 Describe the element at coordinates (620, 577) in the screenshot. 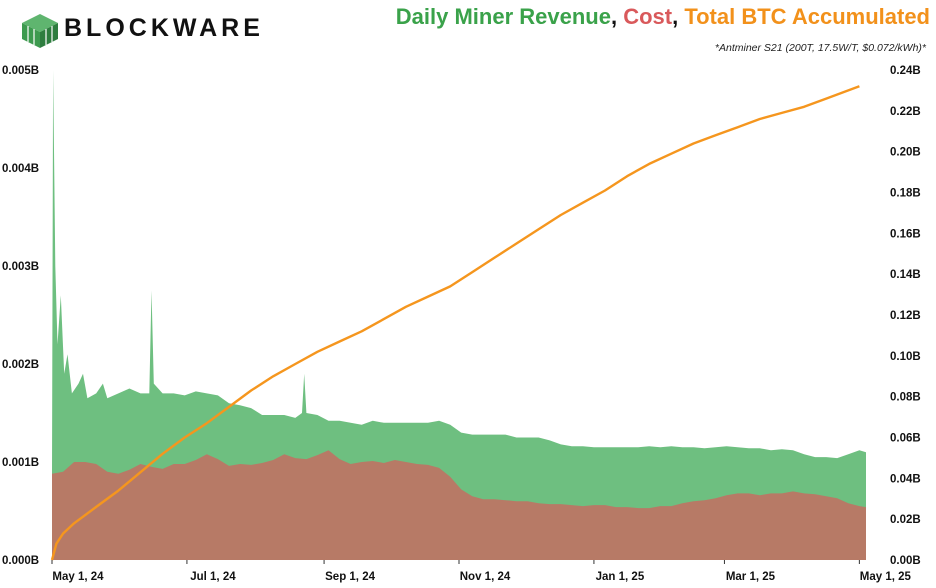

I see `x-tick-label: Jan 1, 25` at that location.